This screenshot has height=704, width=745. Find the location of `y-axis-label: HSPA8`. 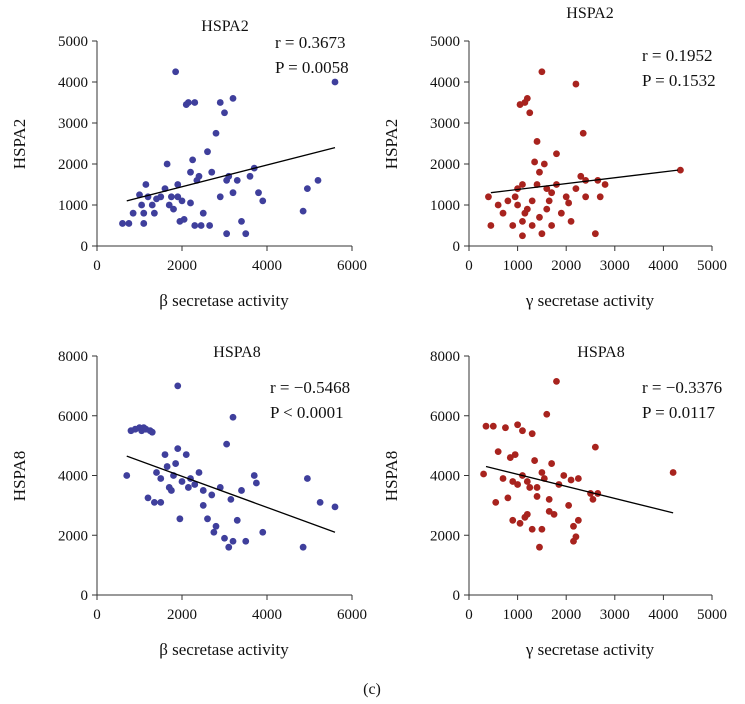

y-axis-label: HSPA8 is located at coordinates (19, 476).